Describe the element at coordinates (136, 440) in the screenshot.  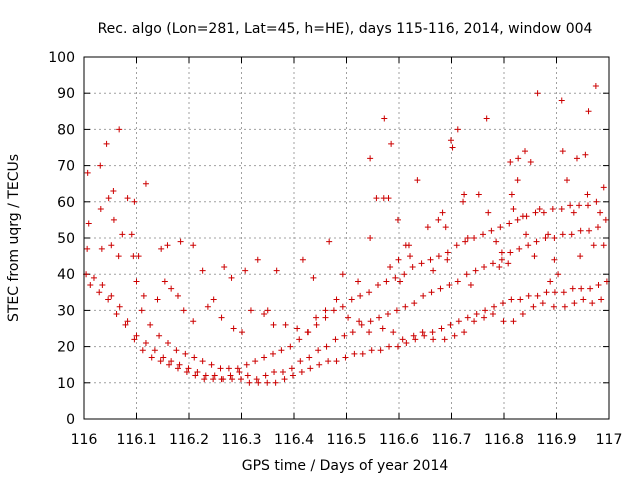
I see `x-tick-label: 116.1` at that location.